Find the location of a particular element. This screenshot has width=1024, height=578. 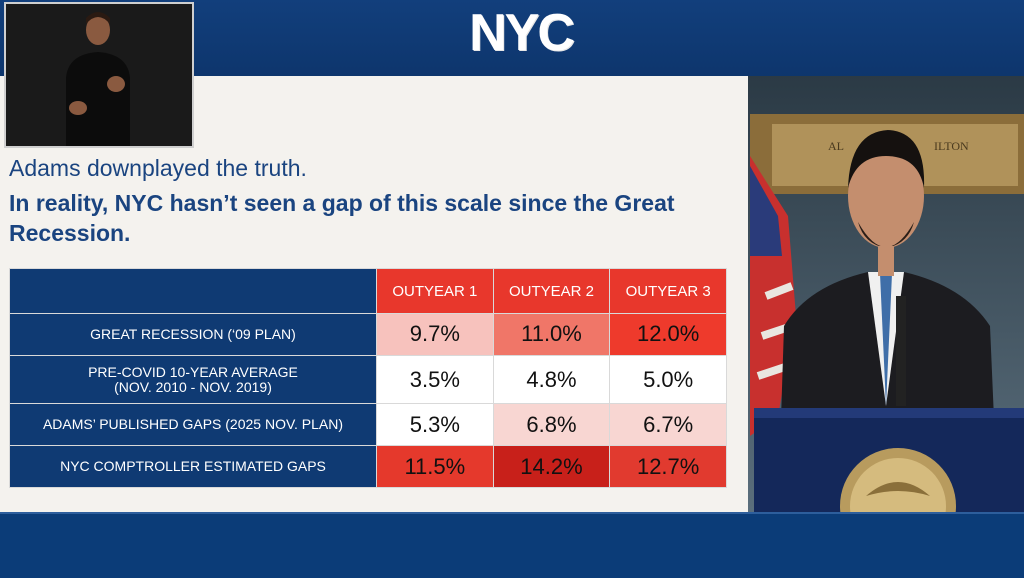

table-cell: 11.0% is located at coordinates (551, 334).